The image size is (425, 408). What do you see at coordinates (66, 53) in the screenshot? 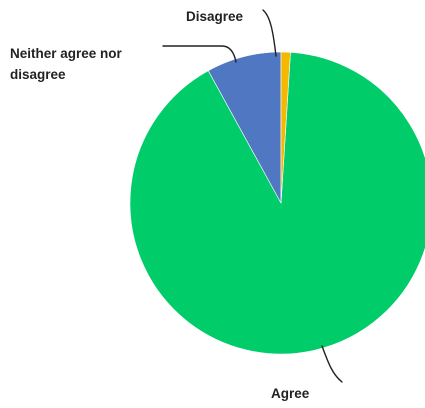
I see `slice-label-neither-line-1: Neither agree nor` at bounding box center [66, 53].